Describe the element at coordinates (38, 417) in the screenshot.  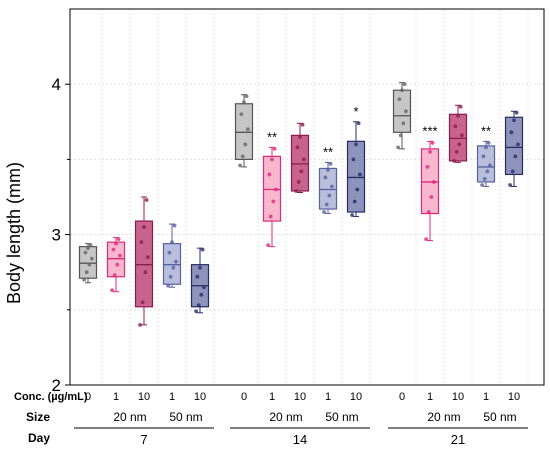
I see `size-row-label: Size` at that location.